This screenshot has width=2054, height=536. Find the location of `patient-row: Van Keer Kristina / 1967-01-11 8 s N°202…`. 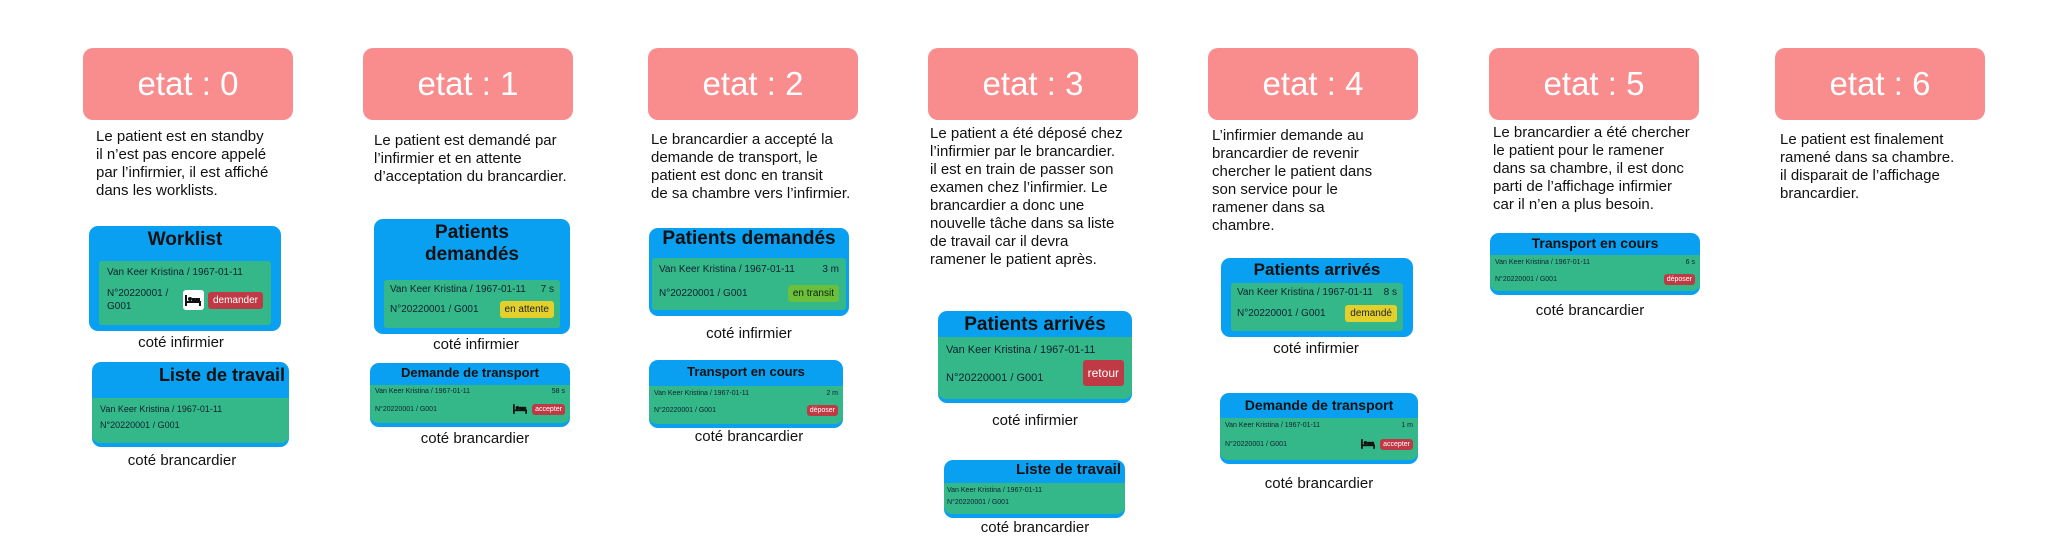

patient-row: Van Keer Kristina / 1967-01-11 8 s N°202… is located at coordinates (1317, 307).